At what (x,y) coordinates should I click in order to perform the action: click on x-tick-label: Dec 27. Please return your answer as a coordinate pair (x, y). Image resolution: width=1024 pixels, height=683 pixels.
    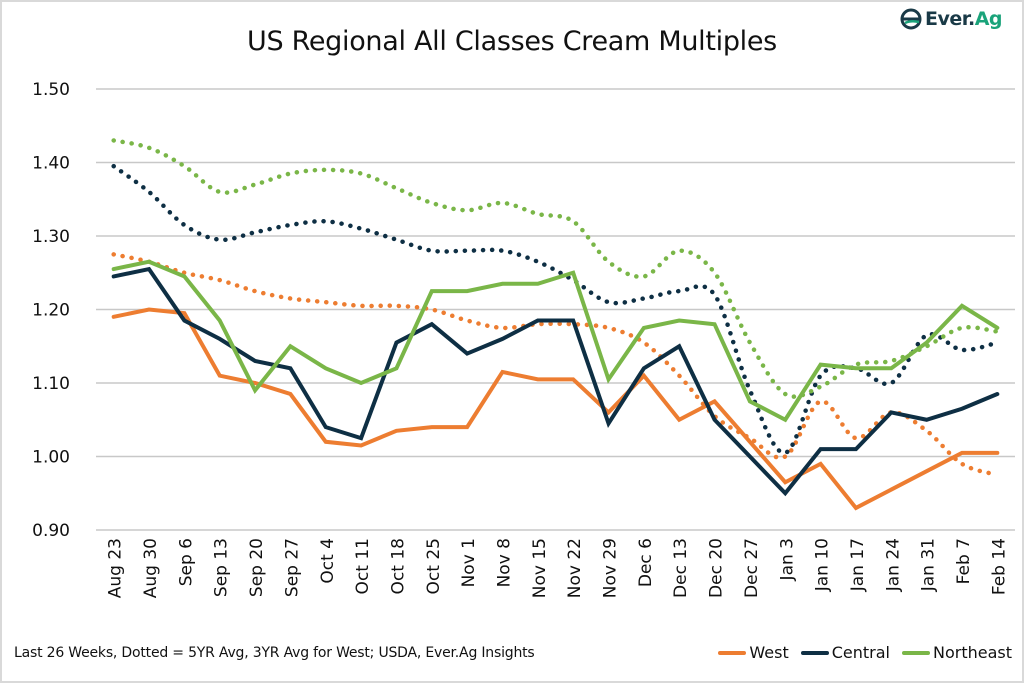
    Looking at the image, I should click on (752, 568).